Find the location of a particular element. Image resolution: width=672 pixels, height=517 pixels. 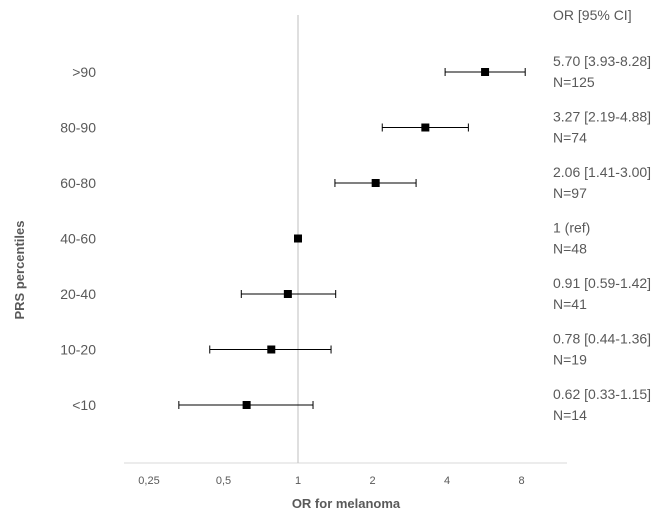

x-tick-label: 0,5 is located at coordinates (223, 481).